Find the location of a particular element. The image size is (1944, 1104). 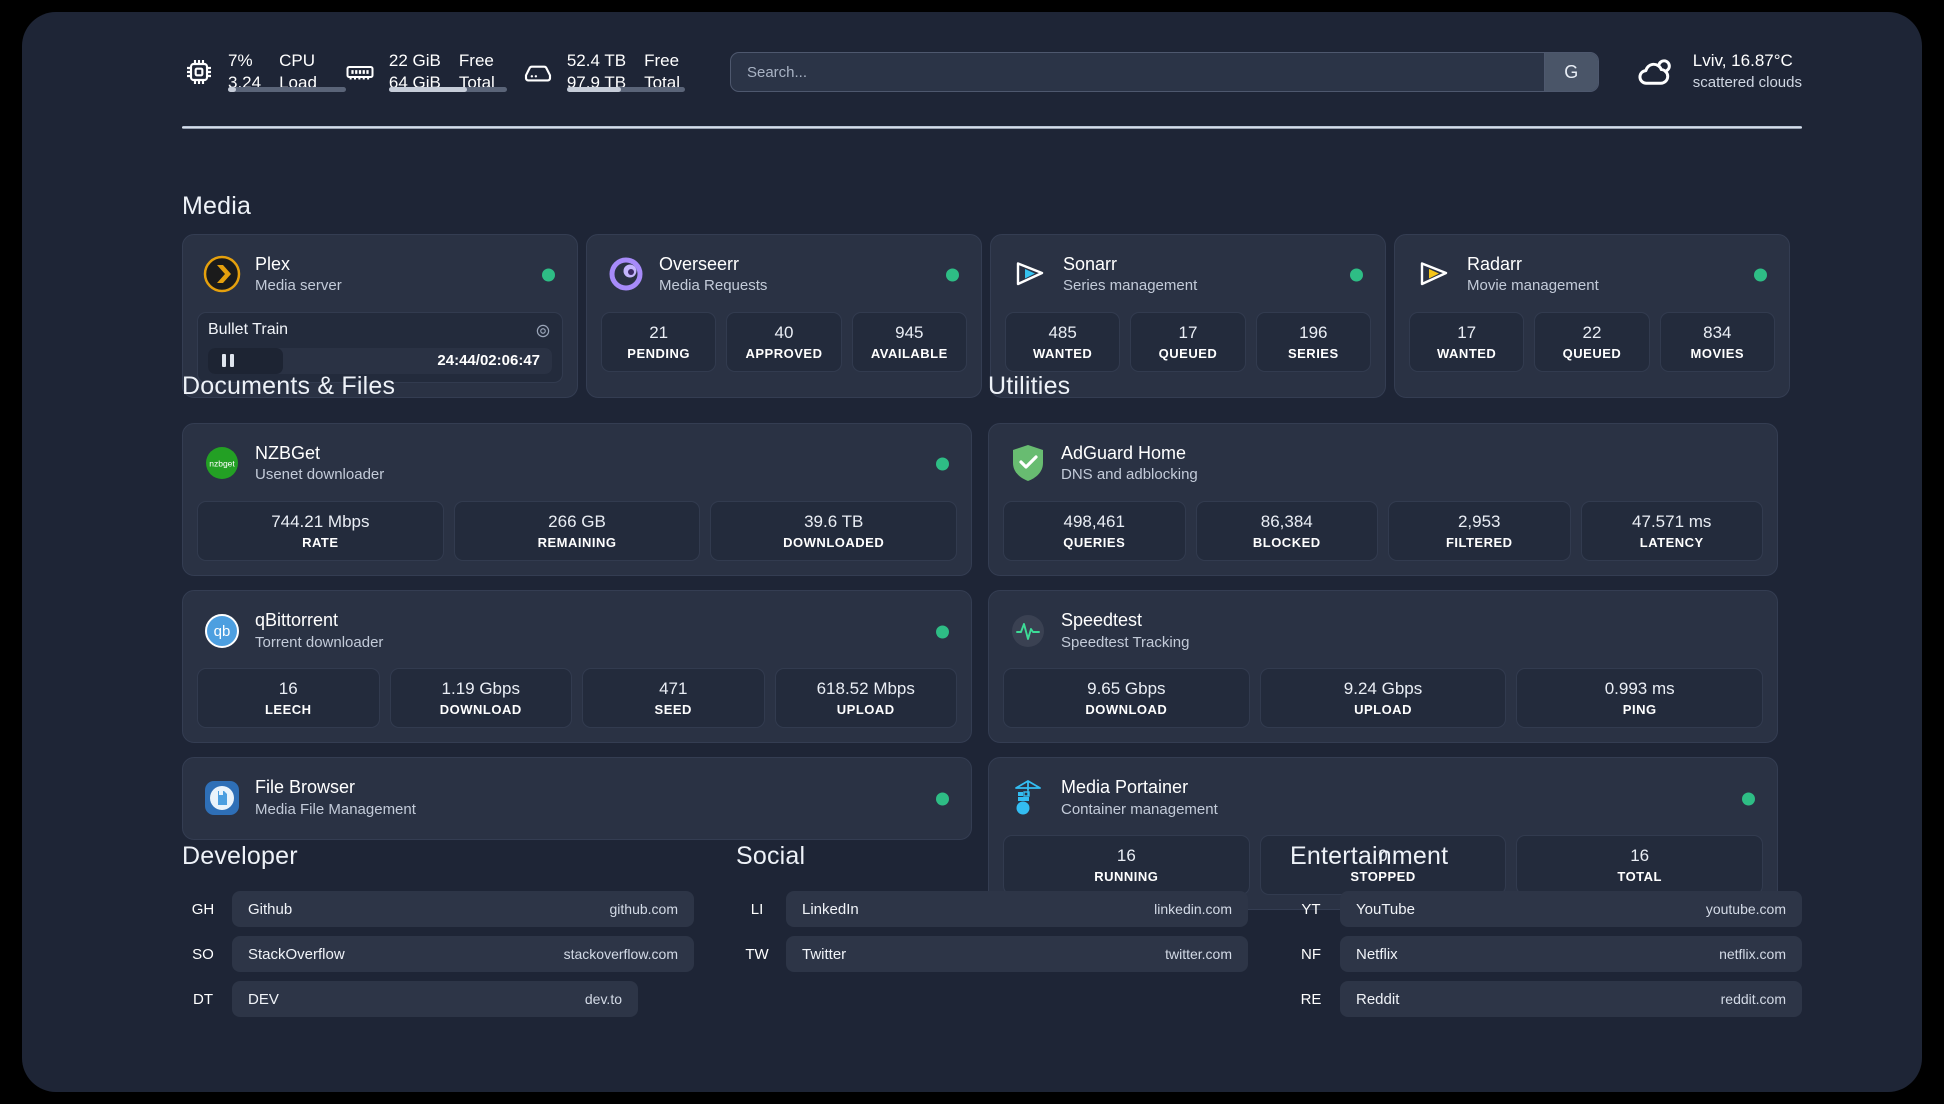

list-item: DT DEV dev.to is located at coordinates (438, 999).